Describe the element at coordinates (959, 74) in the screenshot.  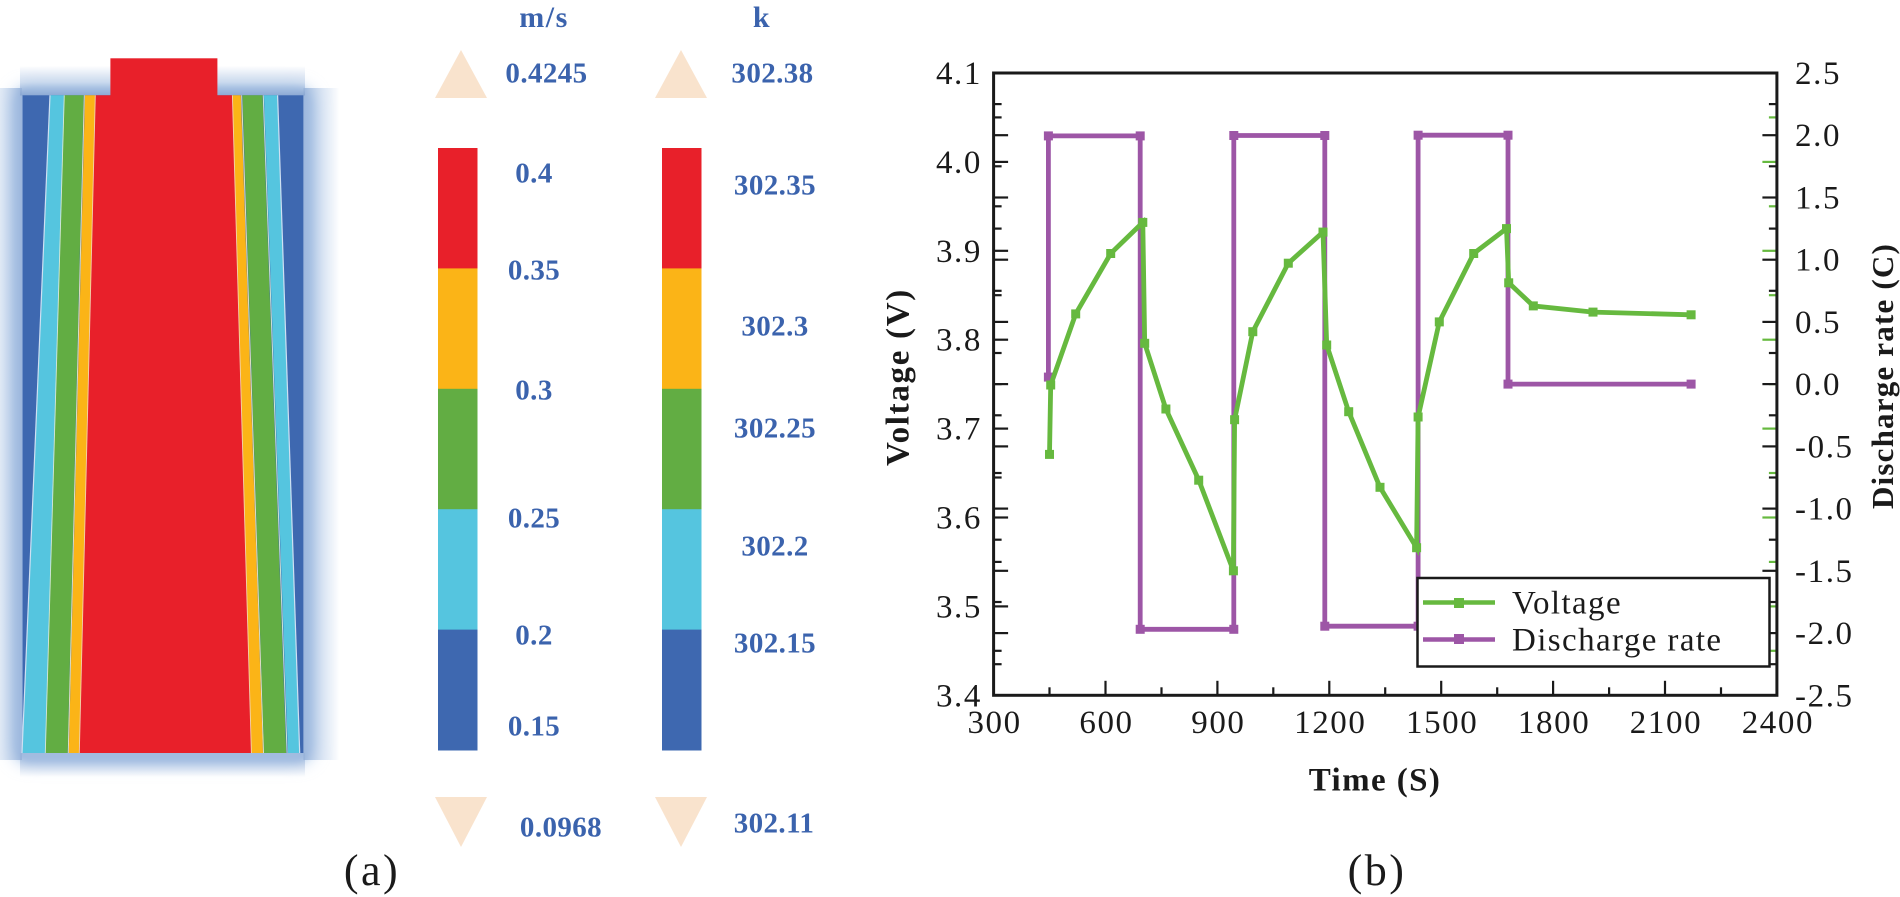
I see `svg-text: 4.1` at that location.